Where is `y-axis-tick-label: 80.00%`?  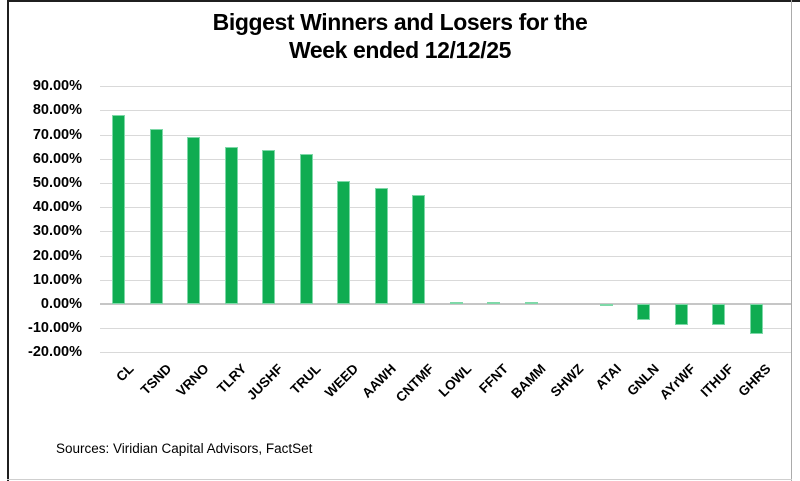
y-axis-tick-label: 80.00% is located at coordinates (57, 110).